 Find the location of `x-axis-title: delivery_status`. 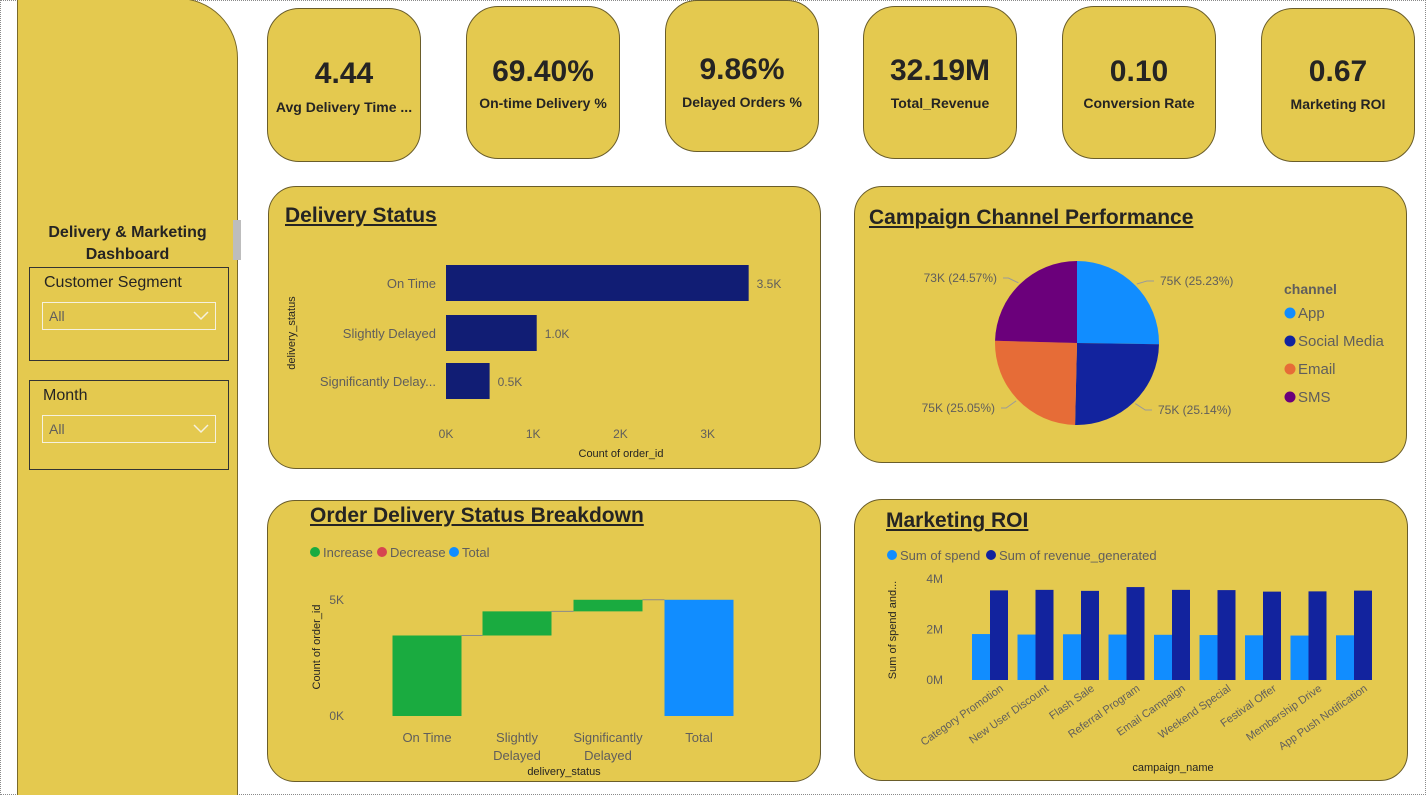

x-axis-title: delivery_status is located at coordinates (564, 772).